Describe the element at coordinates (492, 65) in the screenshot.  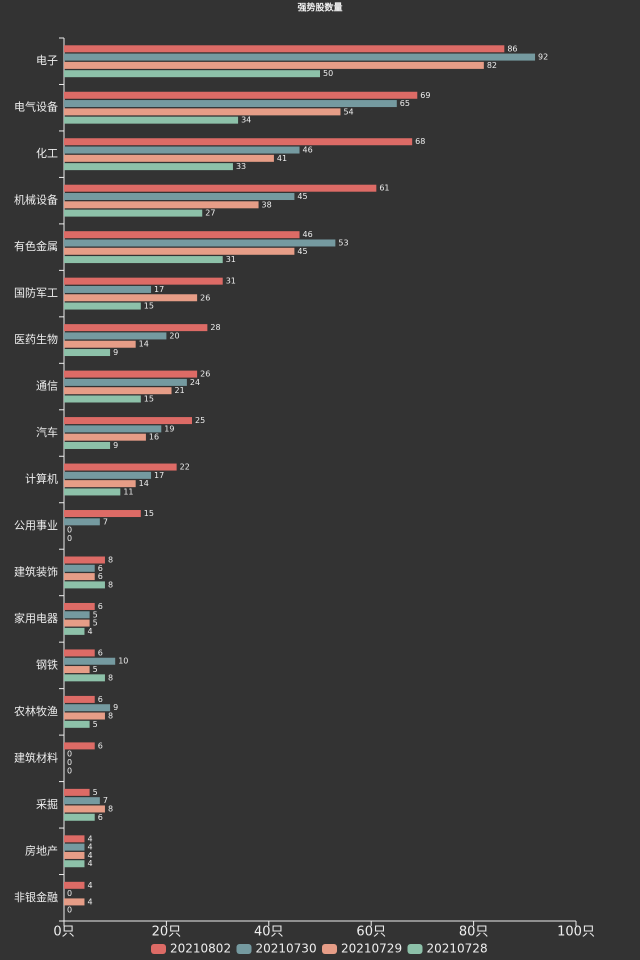
I see `data-label: 82` at that location.